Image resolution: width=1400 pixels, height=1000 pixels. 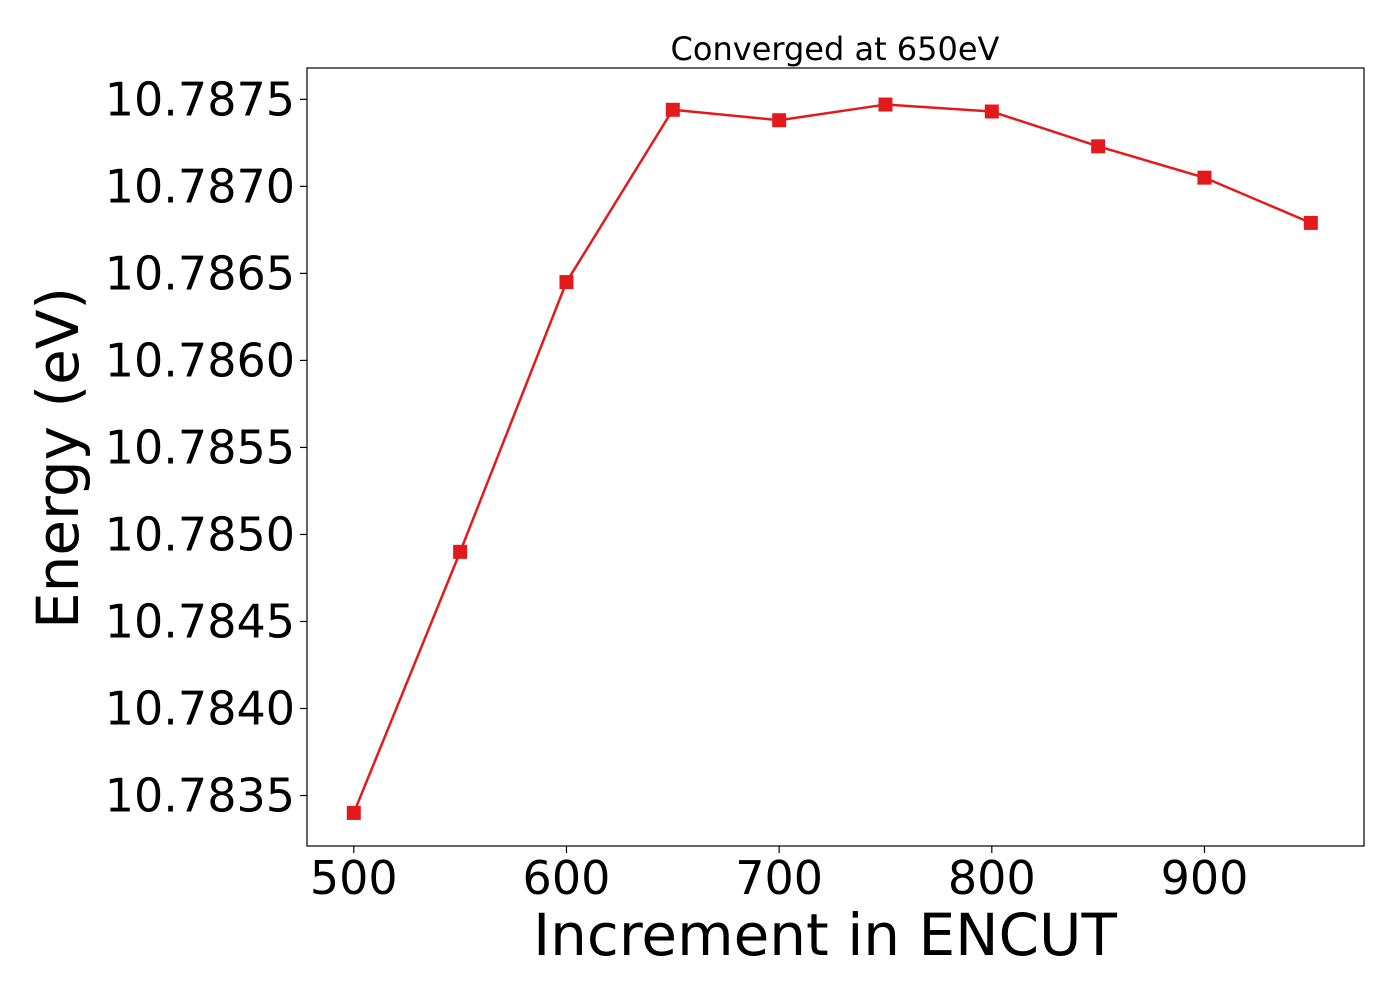 I want to click on x-tick-label: 600, so click(x=567, y=878).